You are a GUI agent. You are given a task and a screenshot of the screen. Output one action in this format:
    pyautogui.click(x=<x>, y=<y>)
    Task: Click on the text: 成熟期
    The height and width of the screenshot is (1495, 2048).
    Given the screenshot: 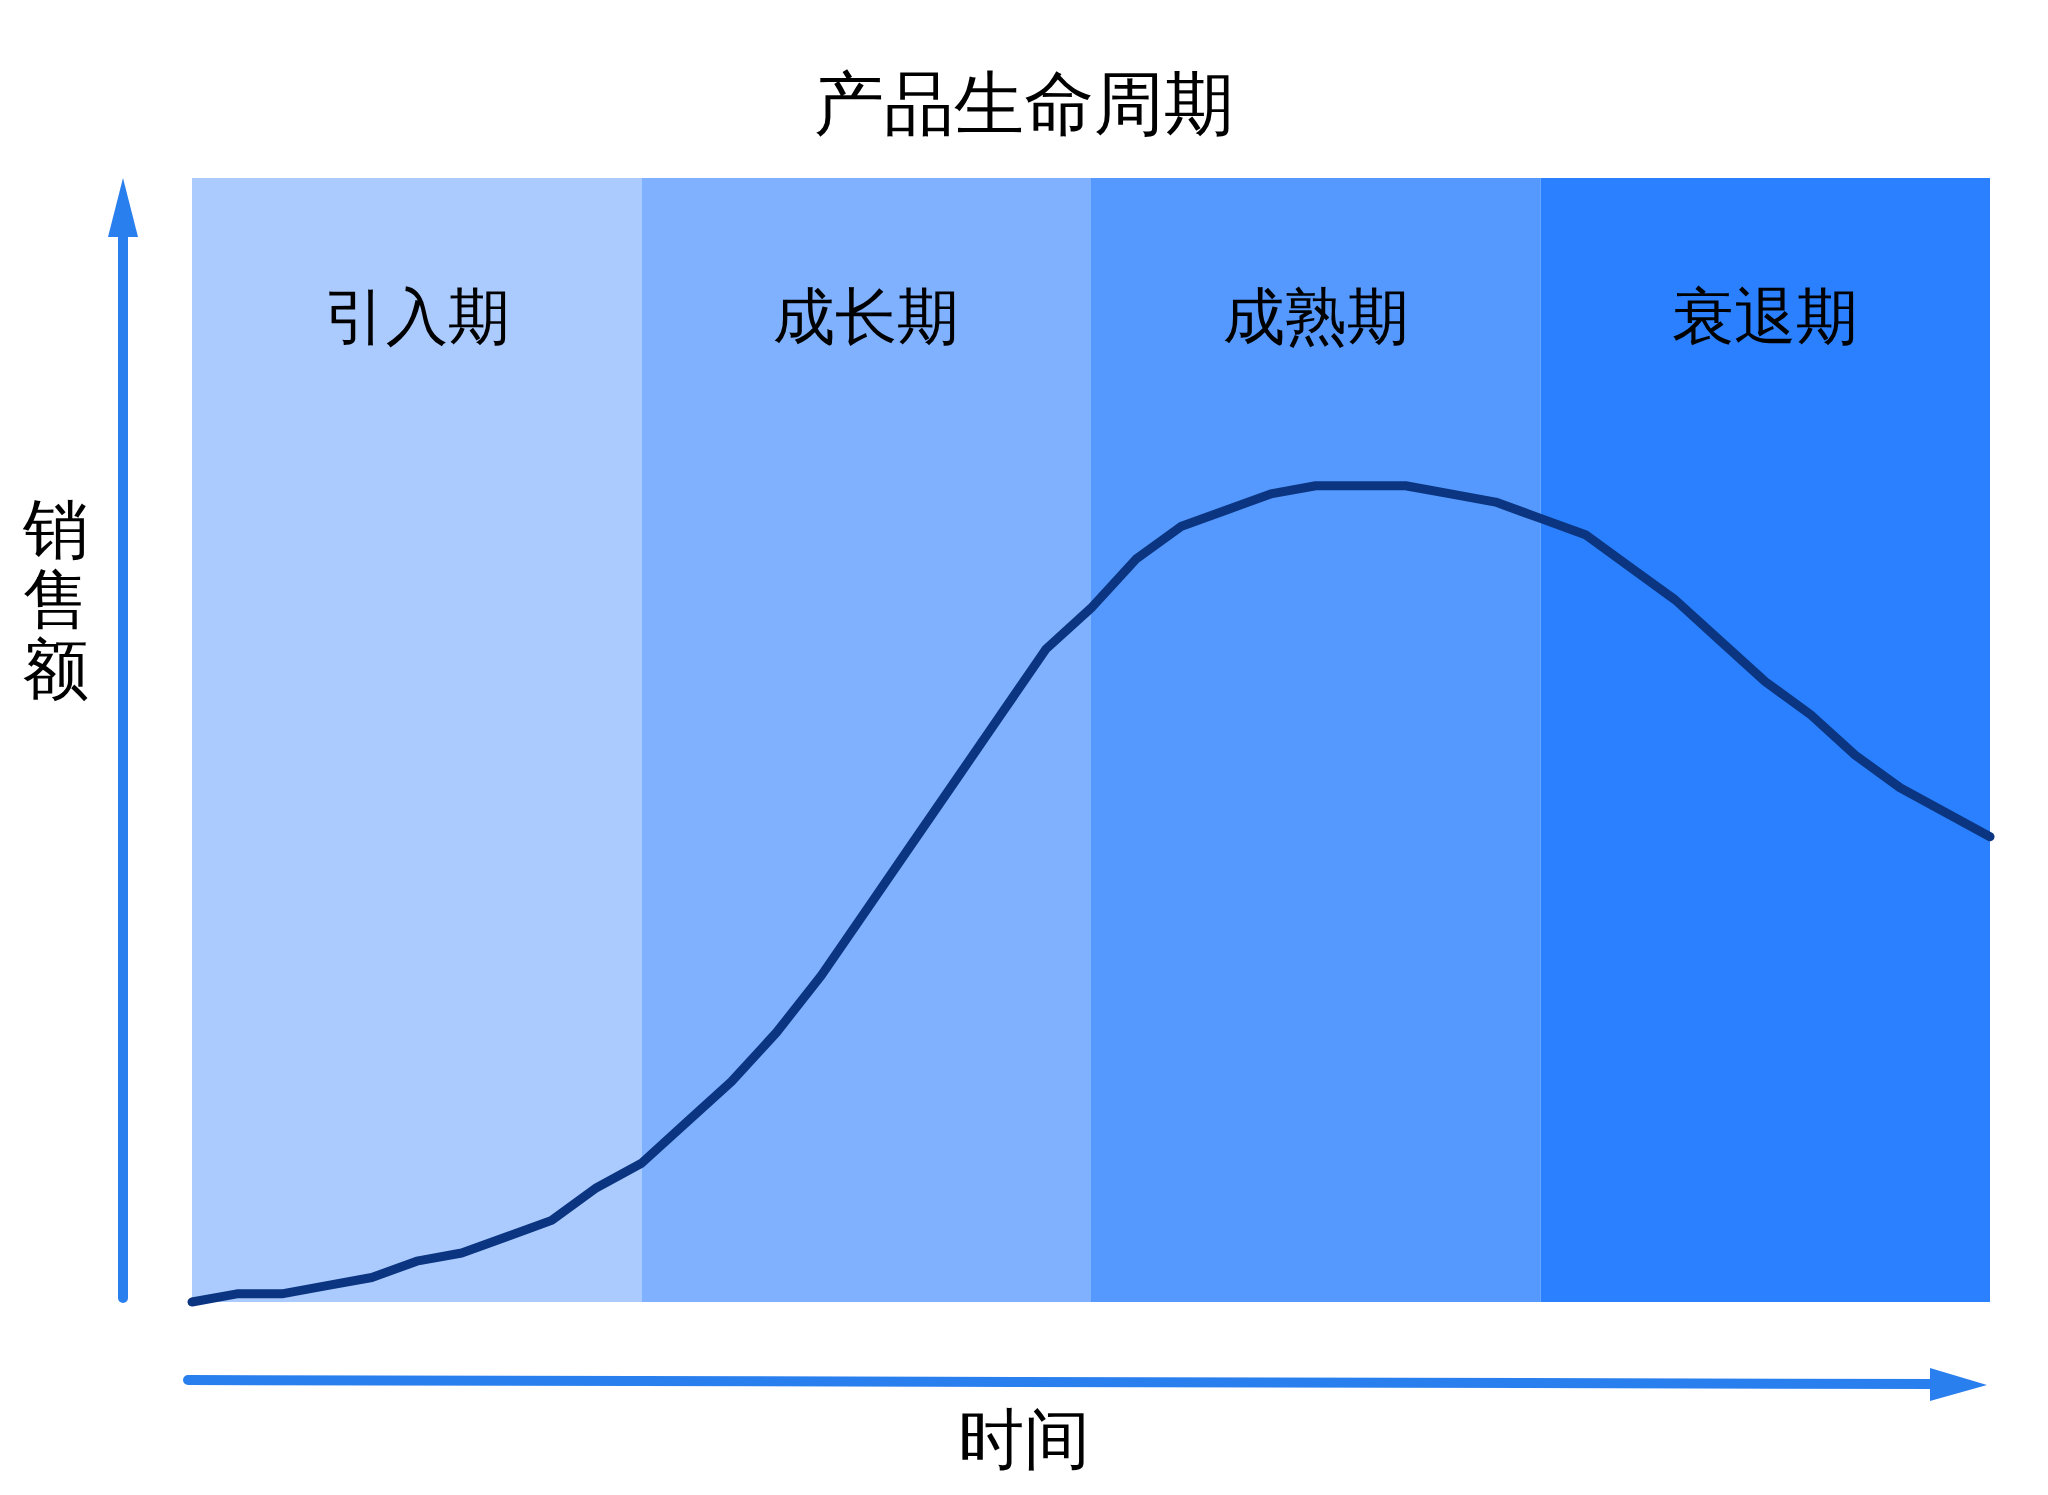 What is the action you would take?
    pyautogui.click(x=1315, y=316)
    